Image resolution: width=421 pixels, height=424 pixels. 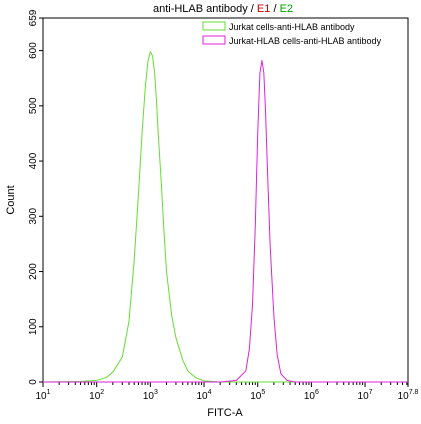 I want to click on x-tick-exponent: 3, so click(x=156, y=392).